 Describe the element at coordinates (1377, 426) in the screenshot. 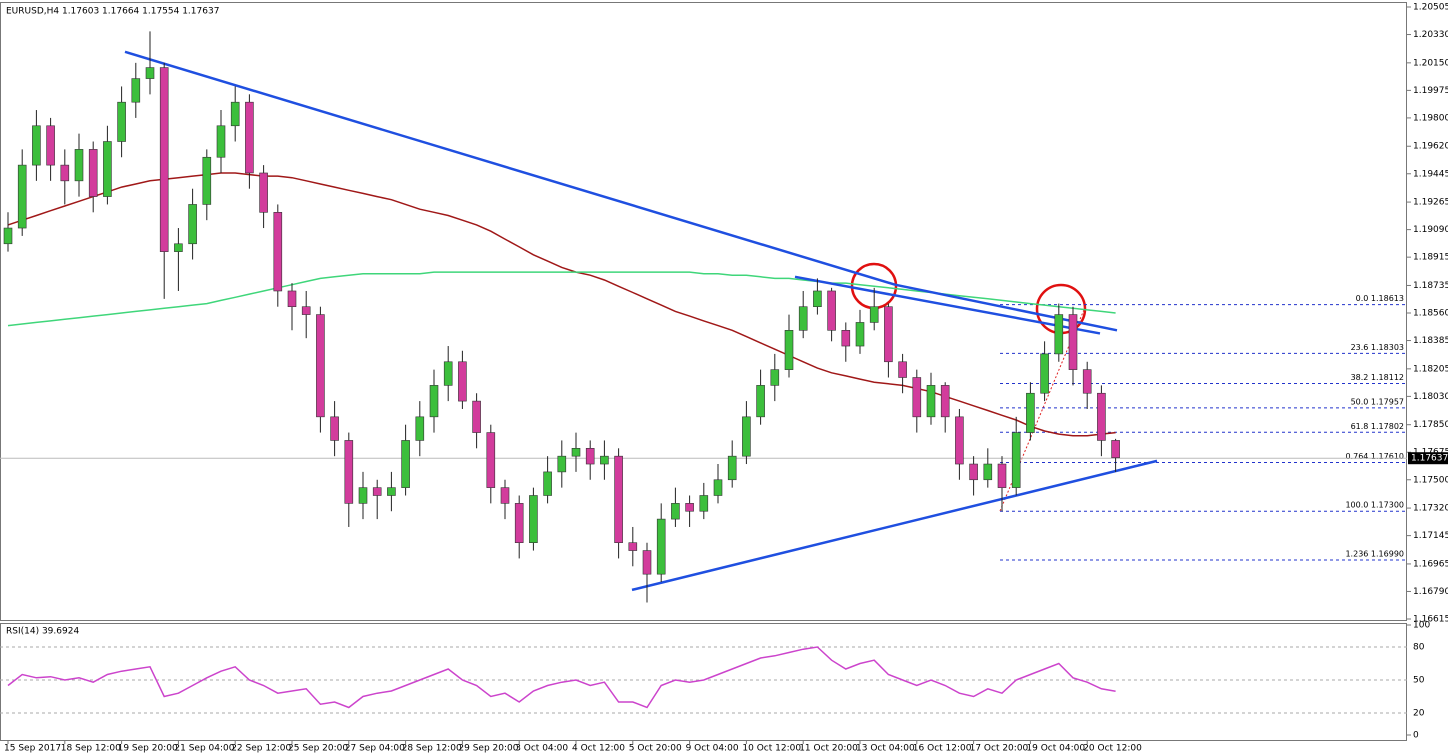

I see `fib-label: 61.8 1.17802` at that location.